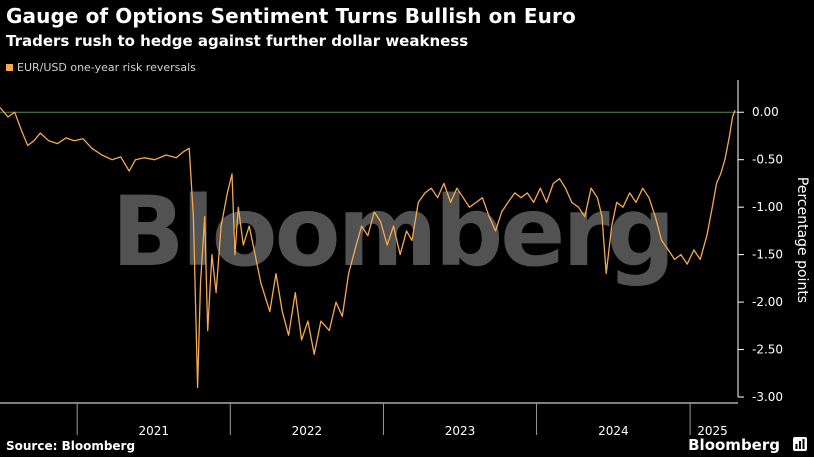 Image resolution: width=814 pixels, height=457 pixels. What do you see at coordinates (71, 446) in the screenshot?
I see `source-note: Source: Bloomberg` at bounding box center [71, 446].